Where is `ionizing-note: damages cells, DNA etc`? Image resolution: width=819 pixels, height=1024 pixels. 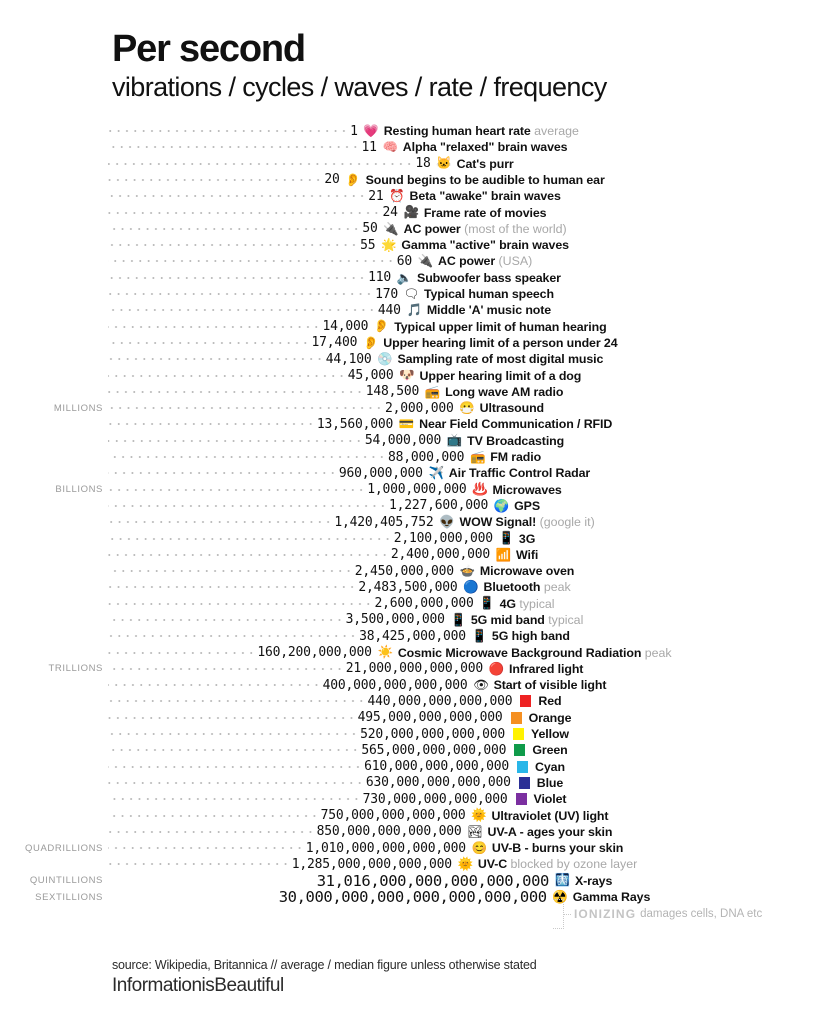
ionizing-note: damages cells, DNA etc is located at coordinates (701, 914).